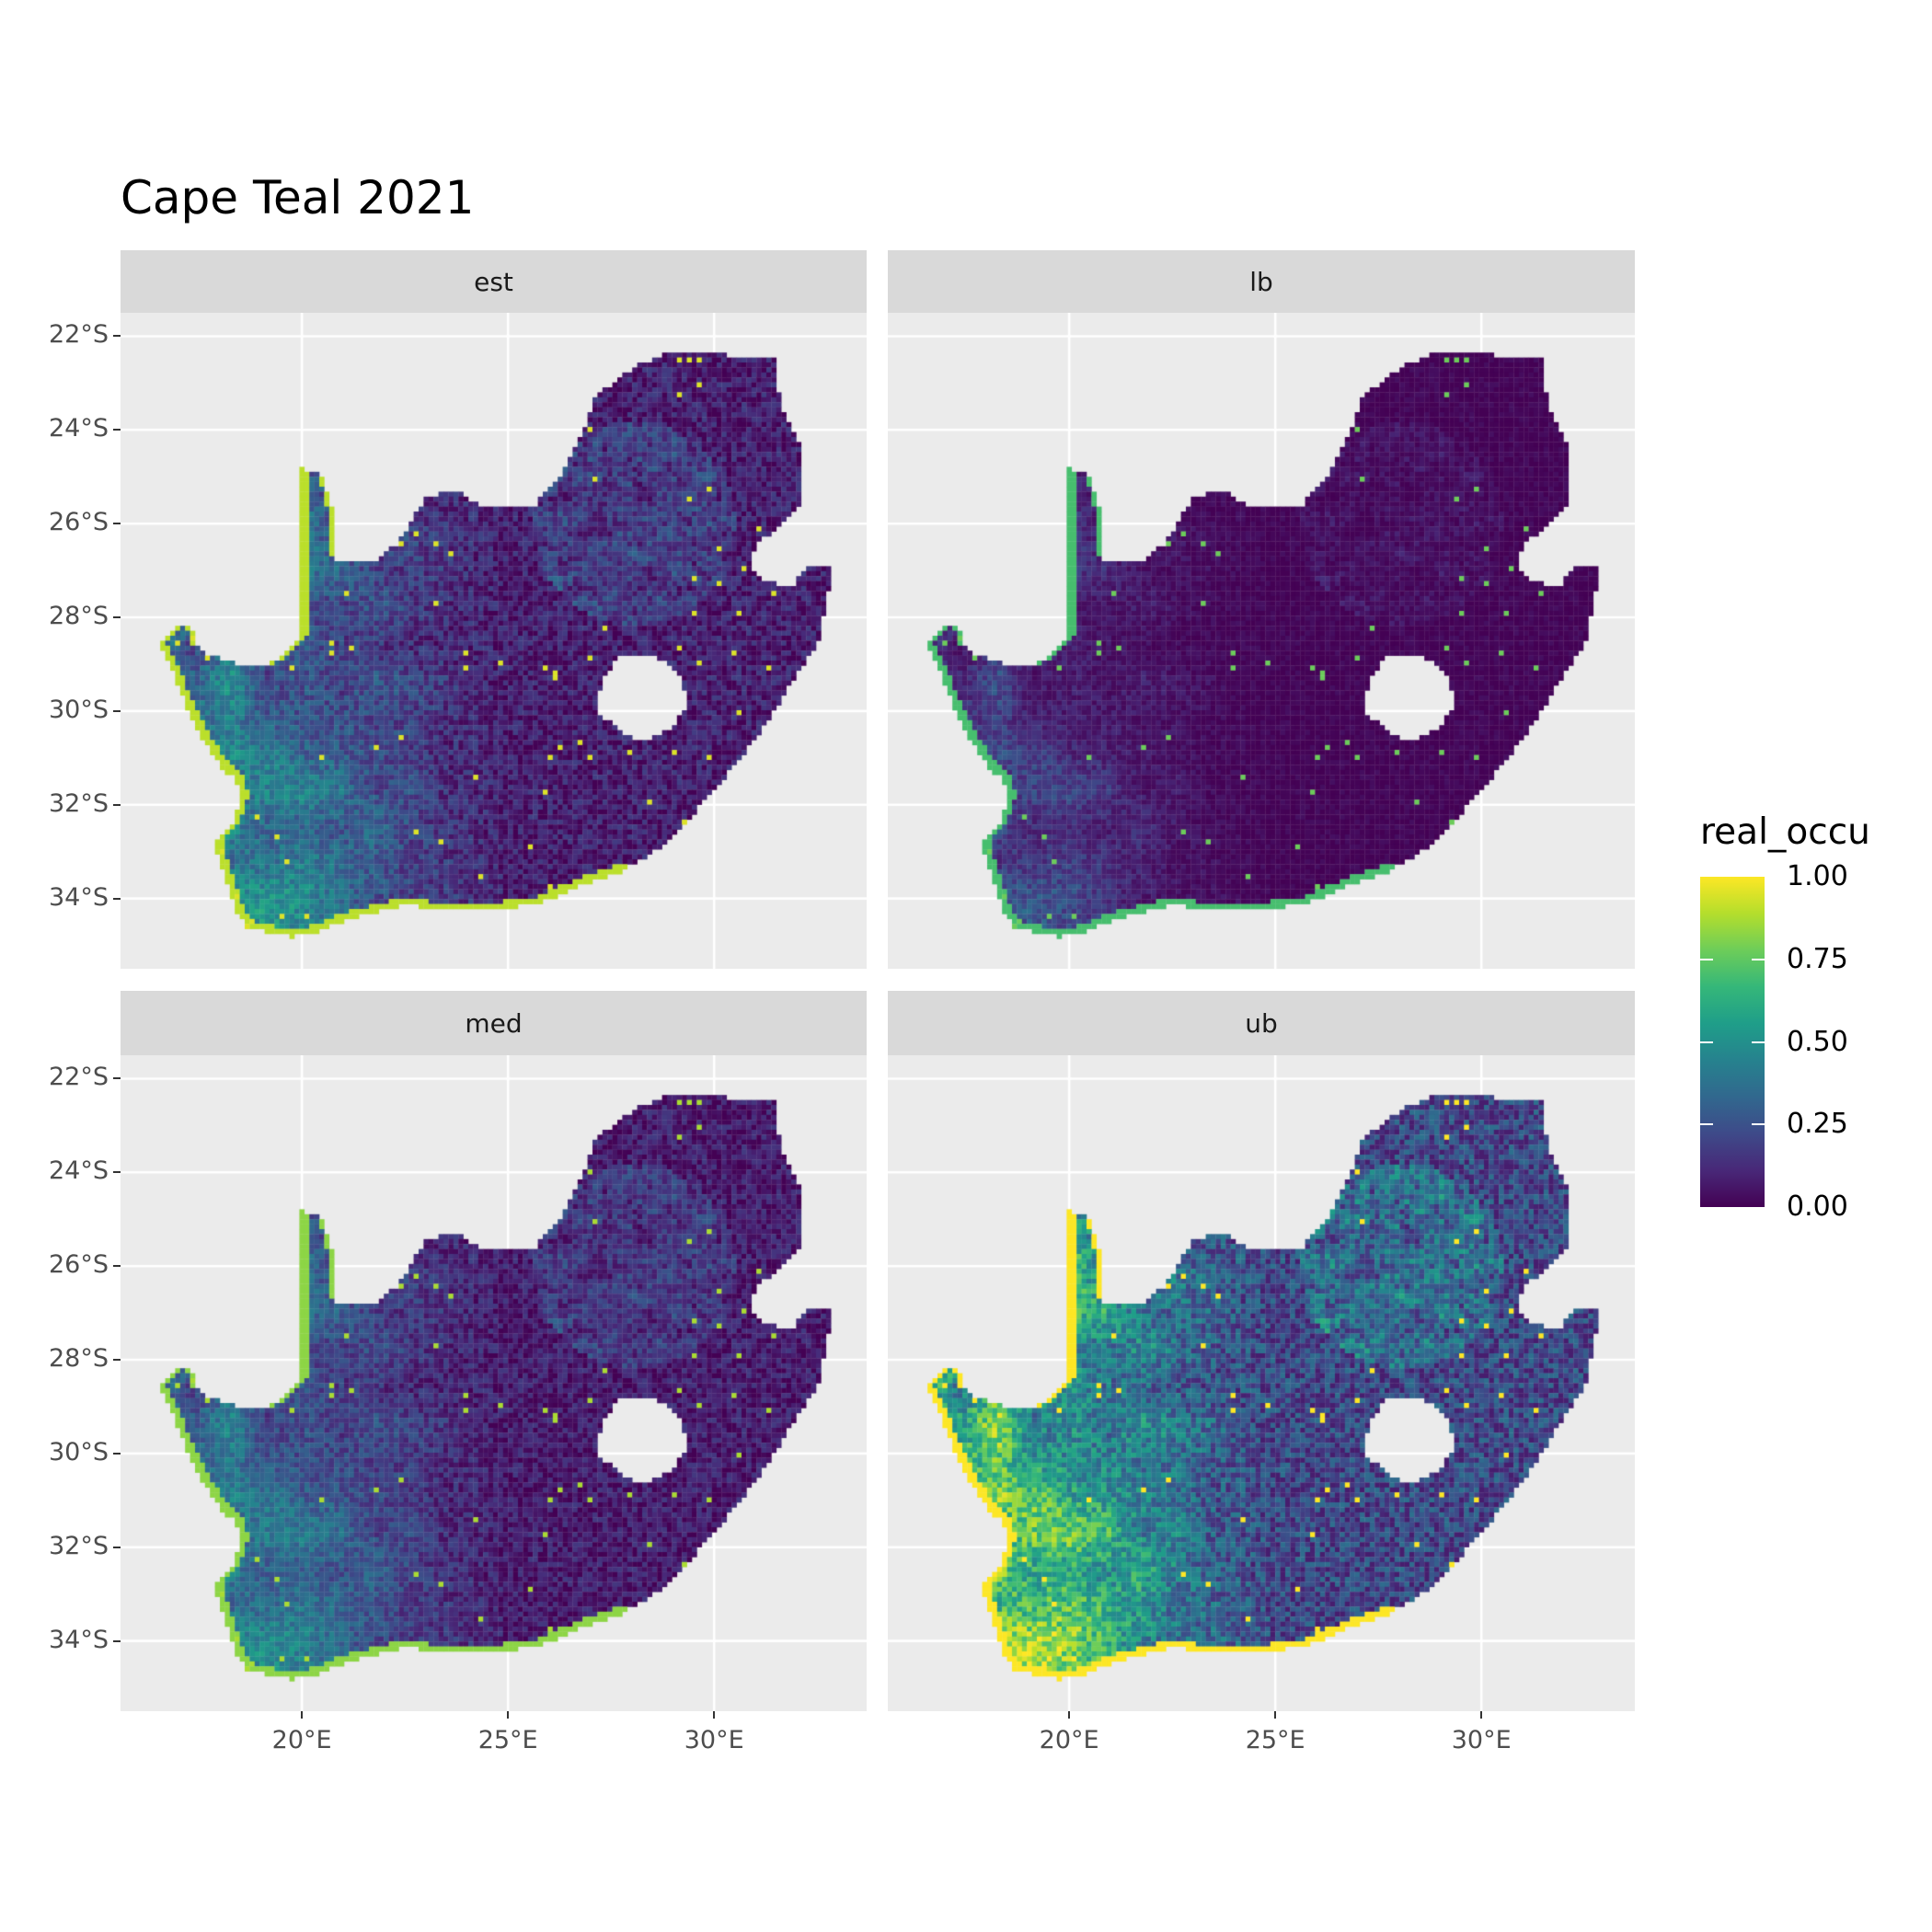 Image resolution: width=1932 pixels, height=1932 pixels. Describe the element at coordinates (1817, 876) in the screenshot. I see `legend-label: 1.00` at that location.